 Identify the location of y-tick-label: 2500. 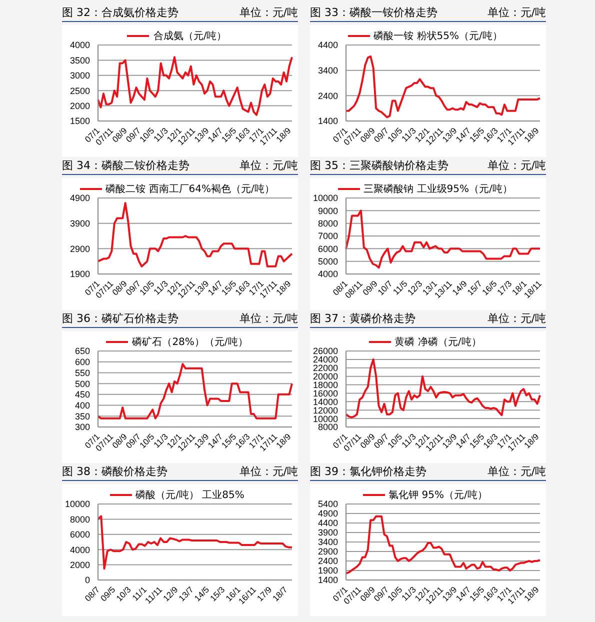
(80, 91).